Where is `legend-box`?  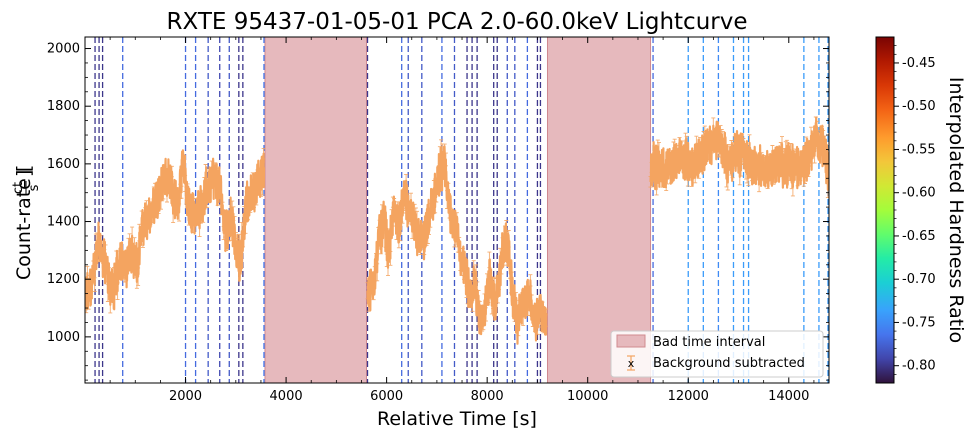 legend-box is located at coordinates (717, 354).